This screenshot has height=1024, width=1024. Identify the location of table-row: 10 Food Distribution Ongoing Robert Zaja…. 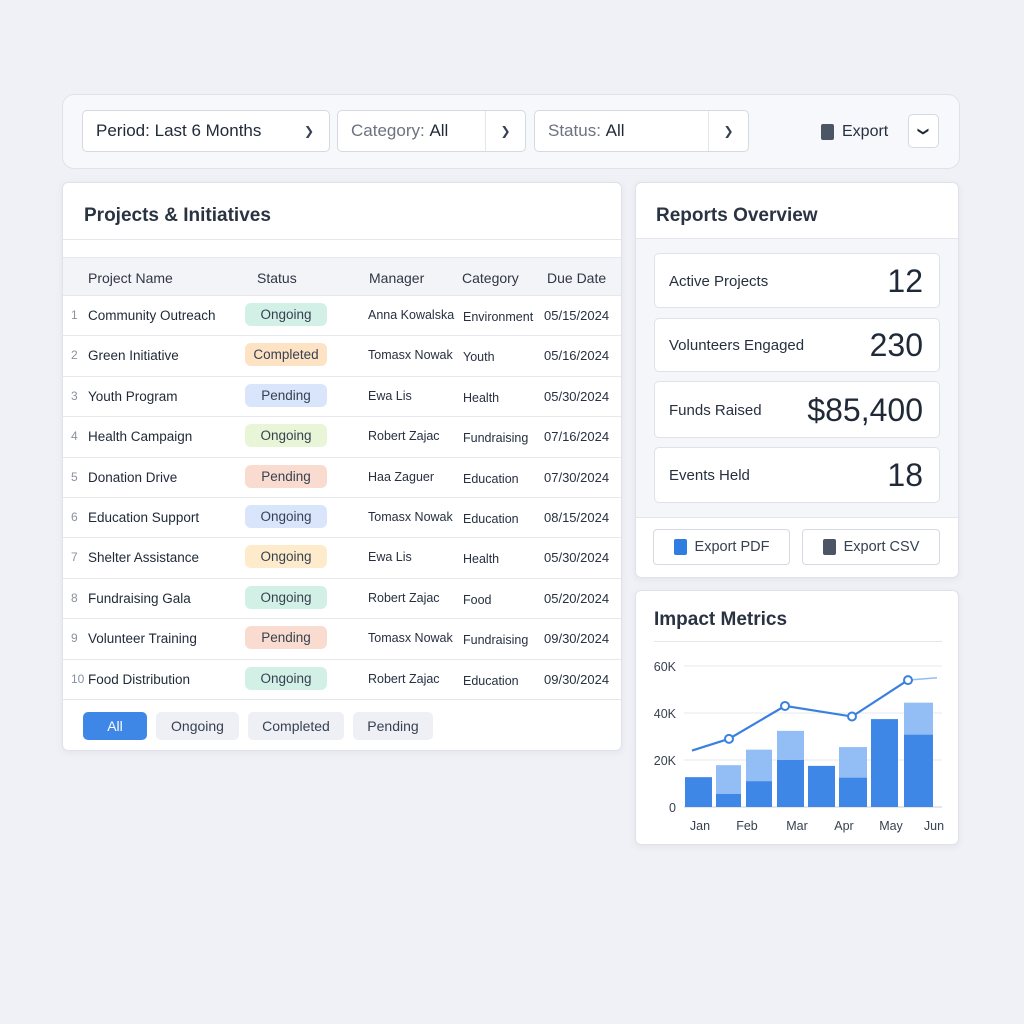
(342, 678).